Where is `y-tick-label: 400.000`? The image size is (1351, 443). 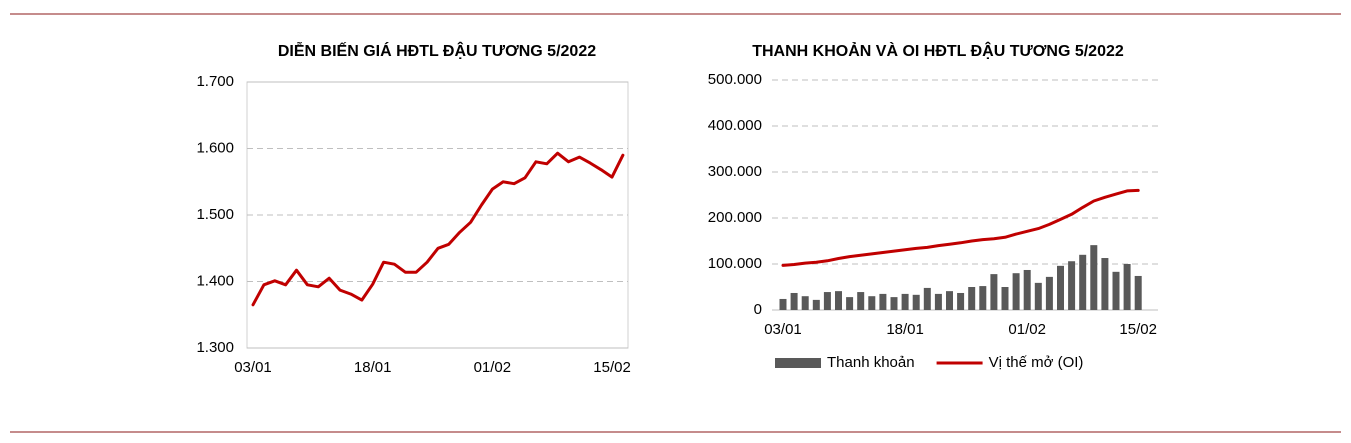
y-tick-label: 400.000 is located at coordinates (735, 125).